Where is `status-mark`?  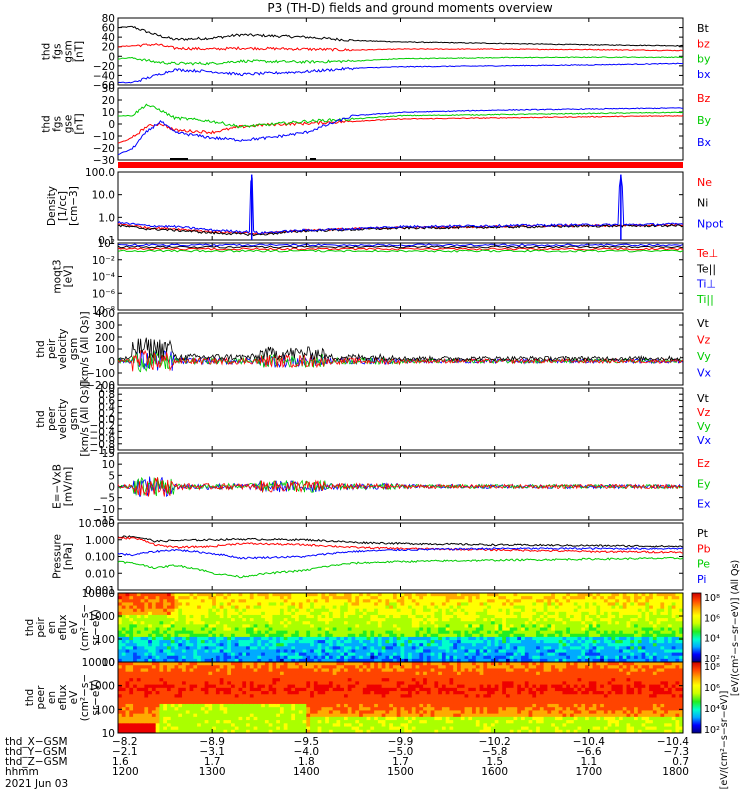 status-mark is located at coordinates (179, 159).